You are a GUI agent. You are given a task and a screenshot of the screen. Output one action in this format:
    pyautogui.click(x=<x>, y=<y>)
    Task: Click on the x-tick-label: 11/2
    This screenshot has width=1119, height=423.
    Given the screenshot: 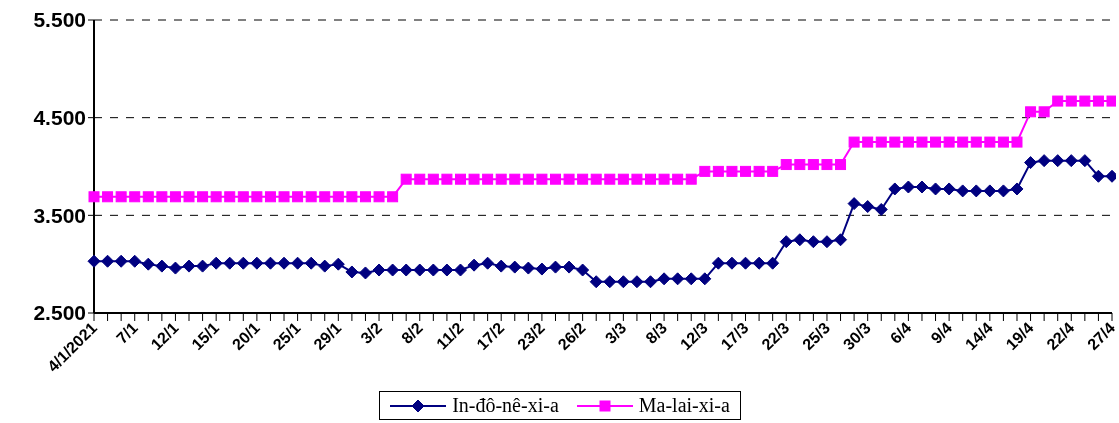 What is the action you would take?
    pyautogui.click(x=450, y=336)
    